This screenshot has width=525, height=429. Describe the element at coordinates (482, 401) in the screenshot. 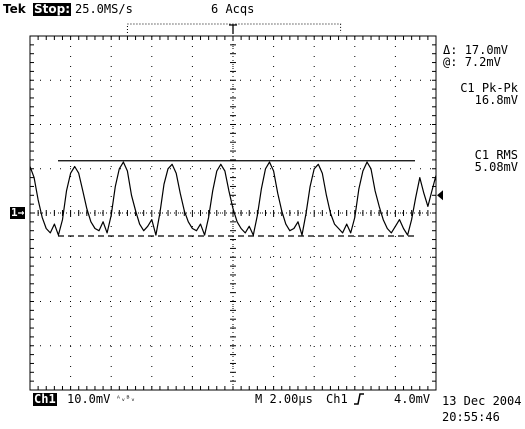

I see `date-stamp: 13 Dec 2004` at that location.